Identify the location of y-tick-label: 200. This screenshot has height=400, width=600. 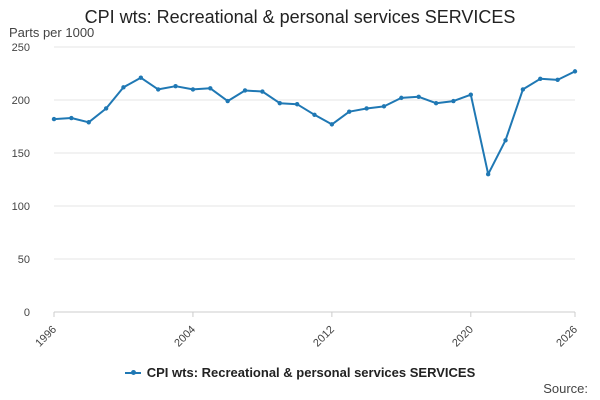
(21, 101).